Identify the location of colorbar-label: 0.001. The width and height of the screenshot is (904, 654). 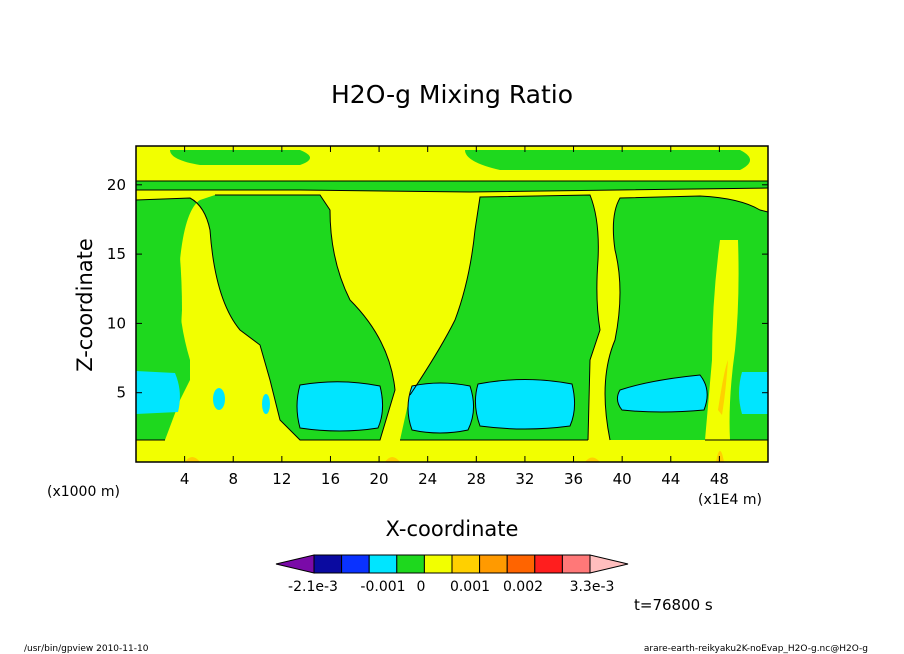
(470, 587).